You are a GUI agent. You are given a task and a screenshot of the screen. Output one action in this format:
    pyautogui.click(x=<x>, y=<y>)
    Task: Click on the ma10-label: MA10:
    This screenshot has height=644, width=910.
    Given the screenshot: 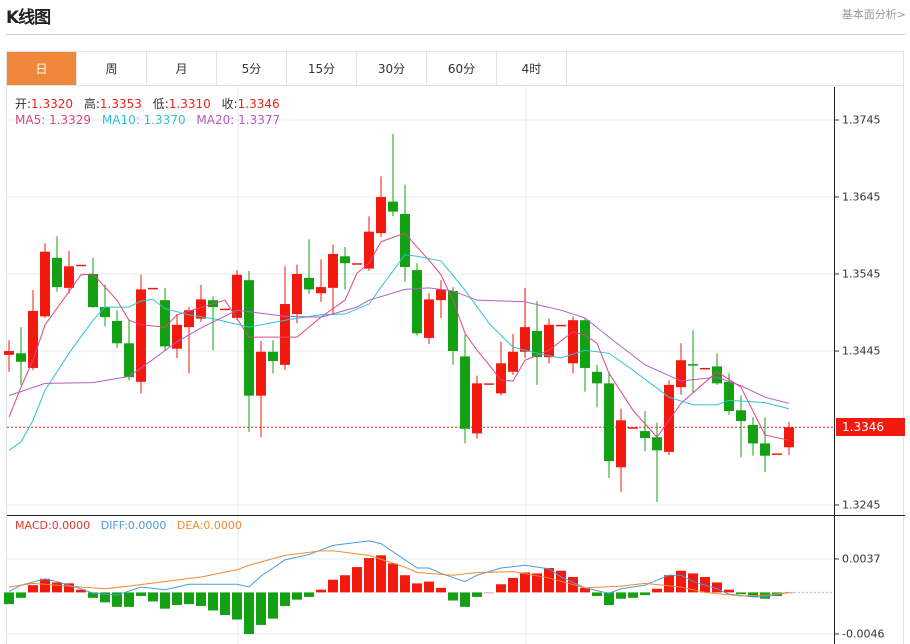 What is the action you would take?
    pyautogui.click(x=122, y=120)
    